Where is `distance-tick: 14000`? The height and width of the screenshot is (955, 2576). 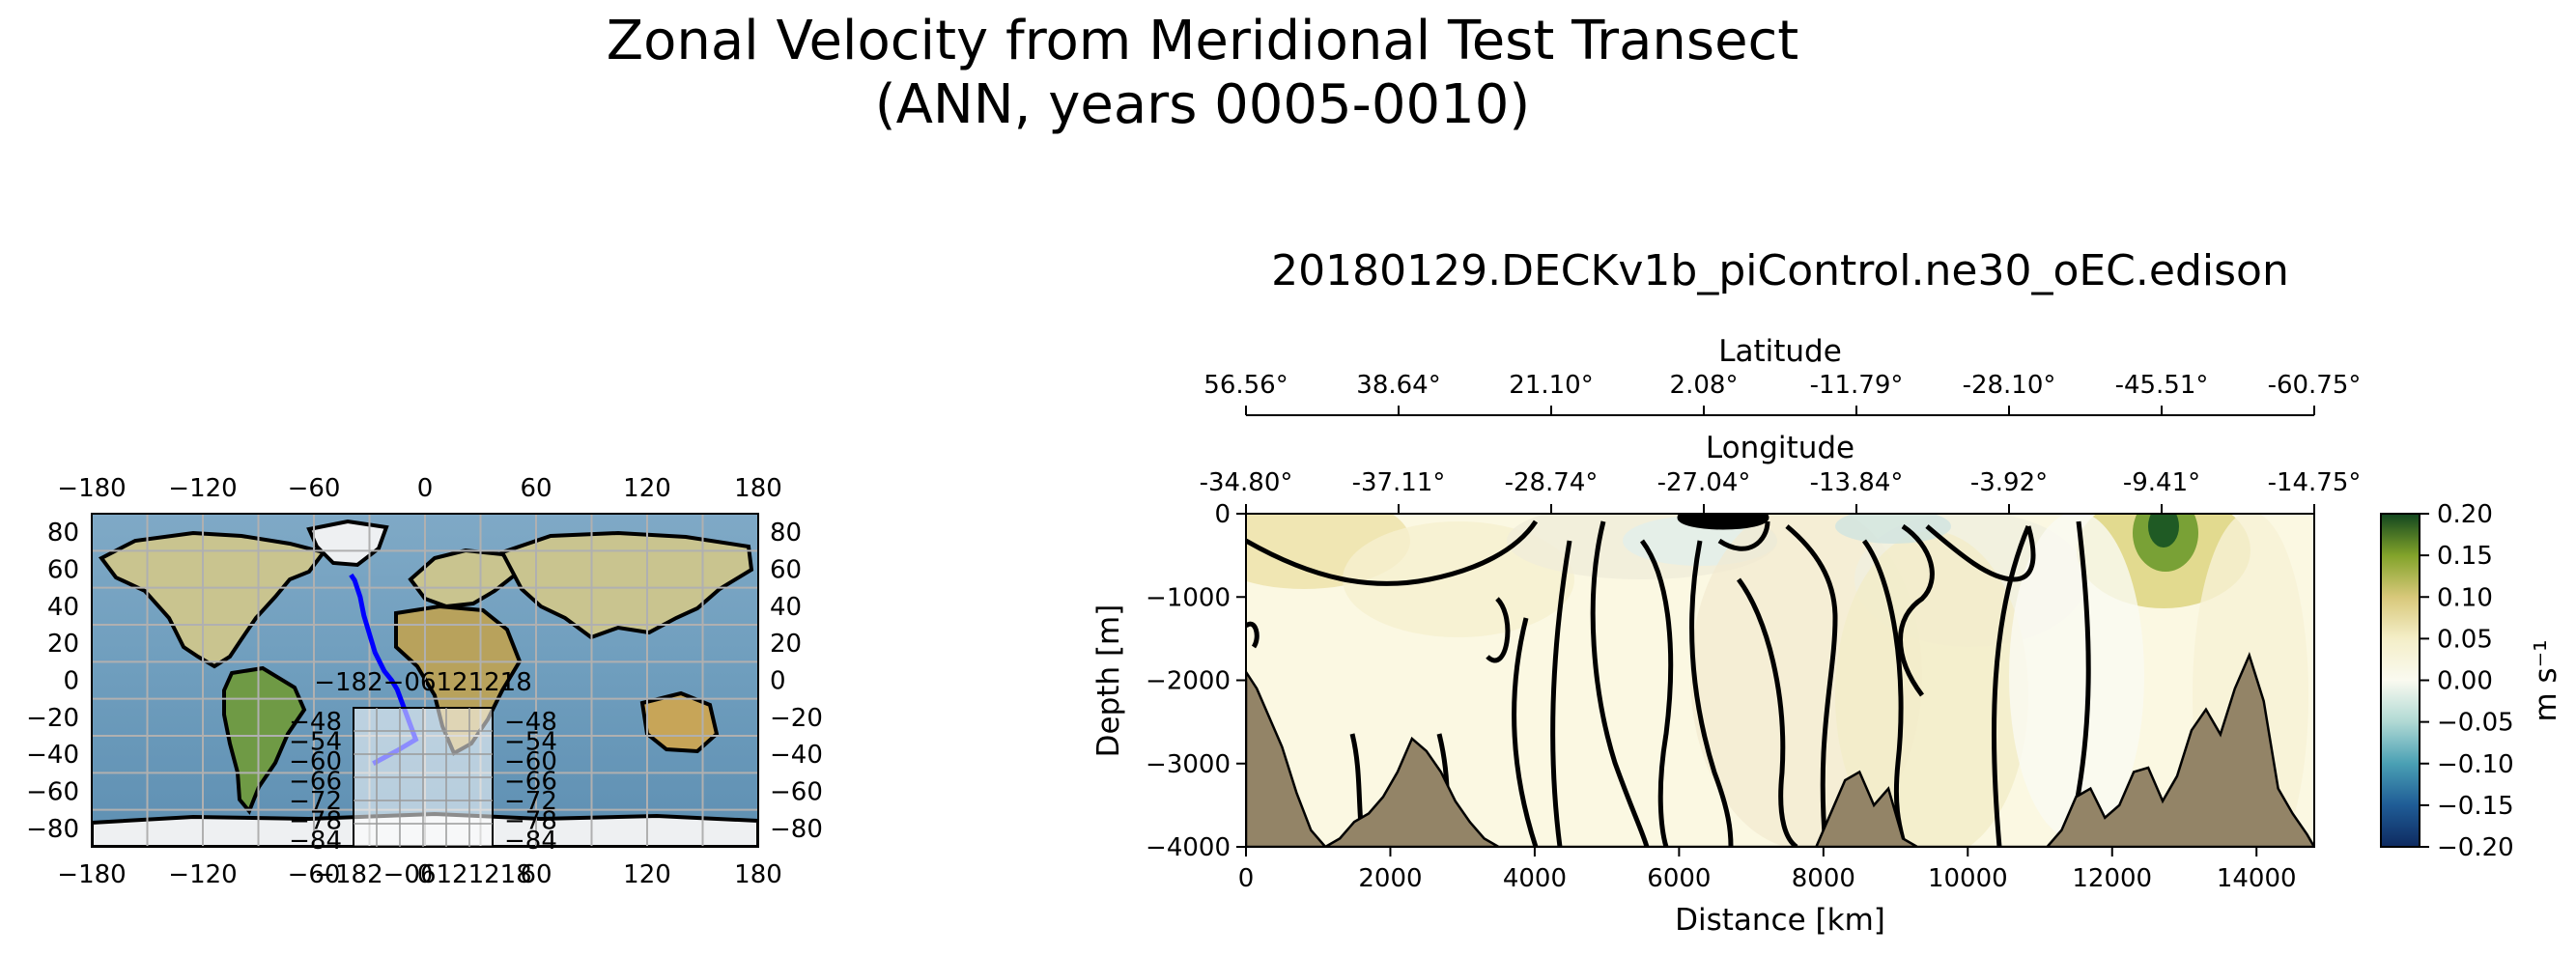 distance-tick: 14000 is located at coordinates (2257, 879).